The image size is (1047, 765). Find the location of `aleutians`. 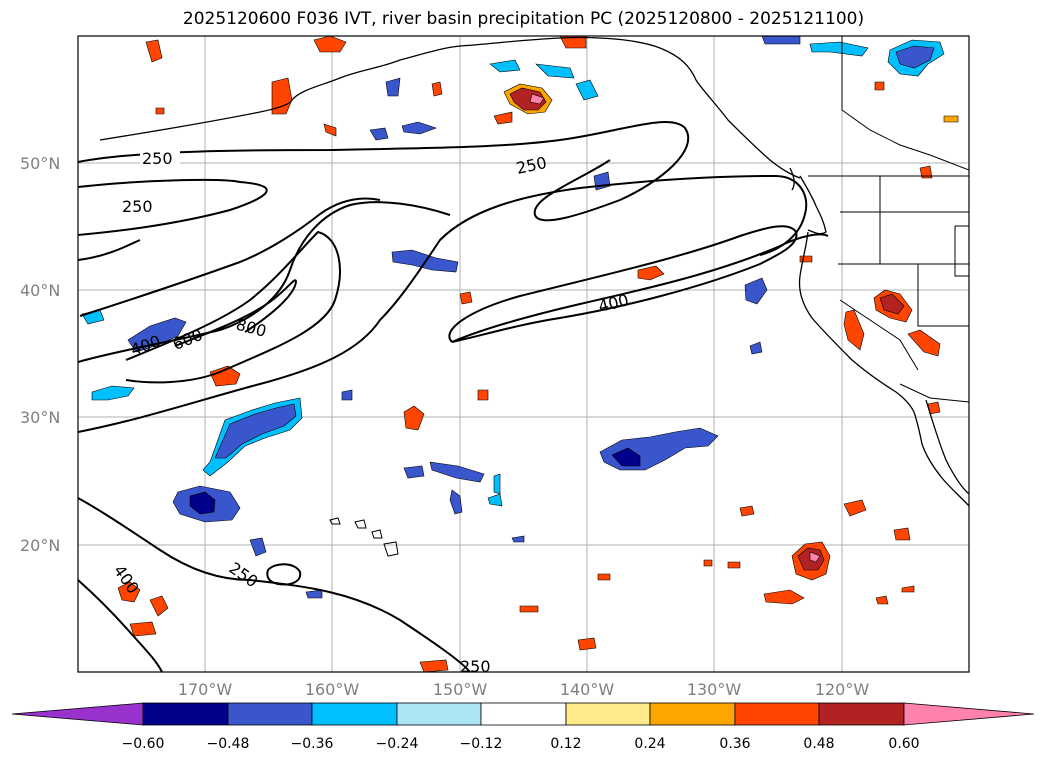

aleutians is located at coordinates (196, 120).